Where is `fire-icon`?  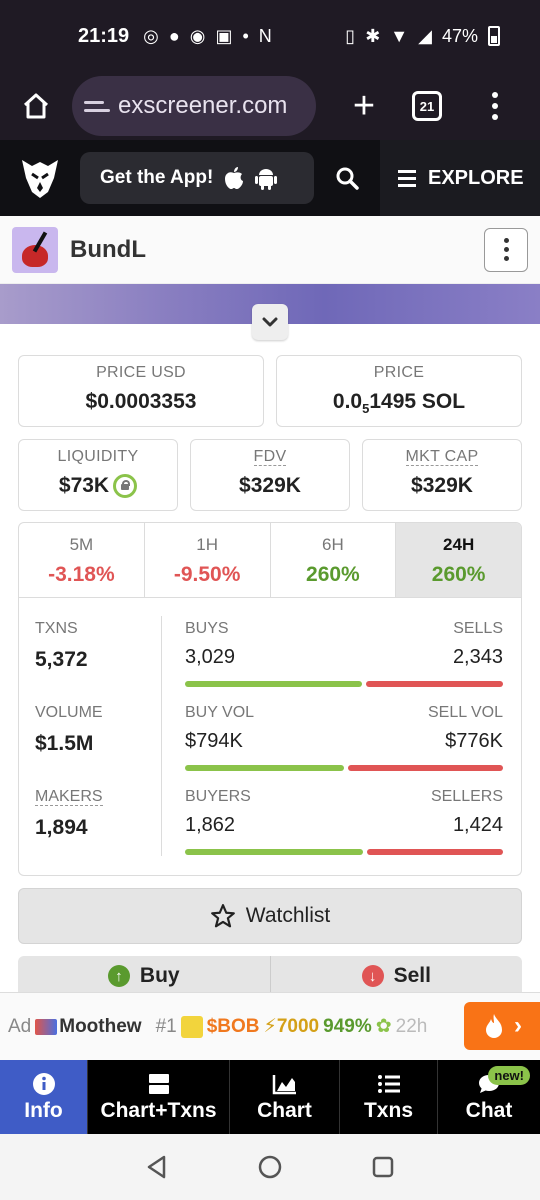 fire-icon is located at coordinates (494, 1026).